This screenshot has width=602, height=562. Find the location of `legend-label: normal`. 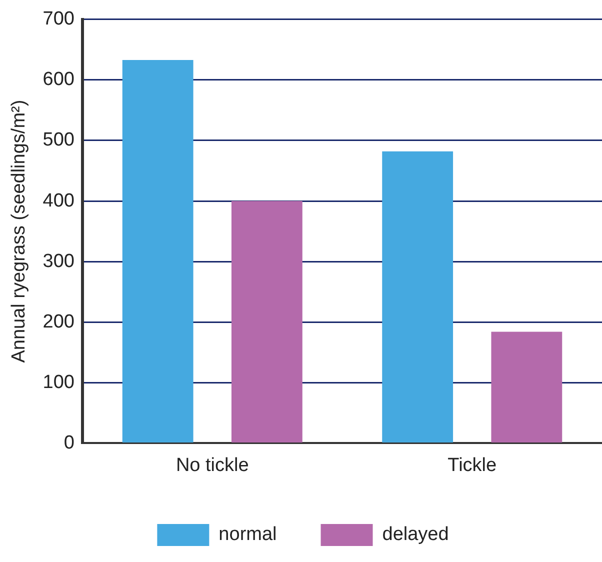

legend-label: normal is located at coordinates (247, 535).